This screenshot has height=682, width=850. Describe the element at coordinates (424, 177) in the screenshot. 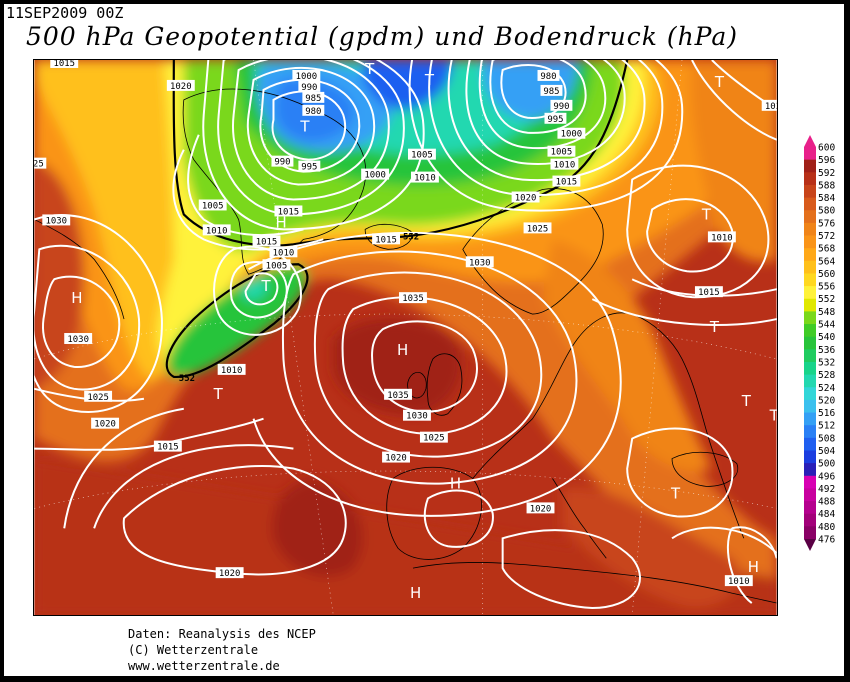

I see `pressure-label-11: 1010` at that location.